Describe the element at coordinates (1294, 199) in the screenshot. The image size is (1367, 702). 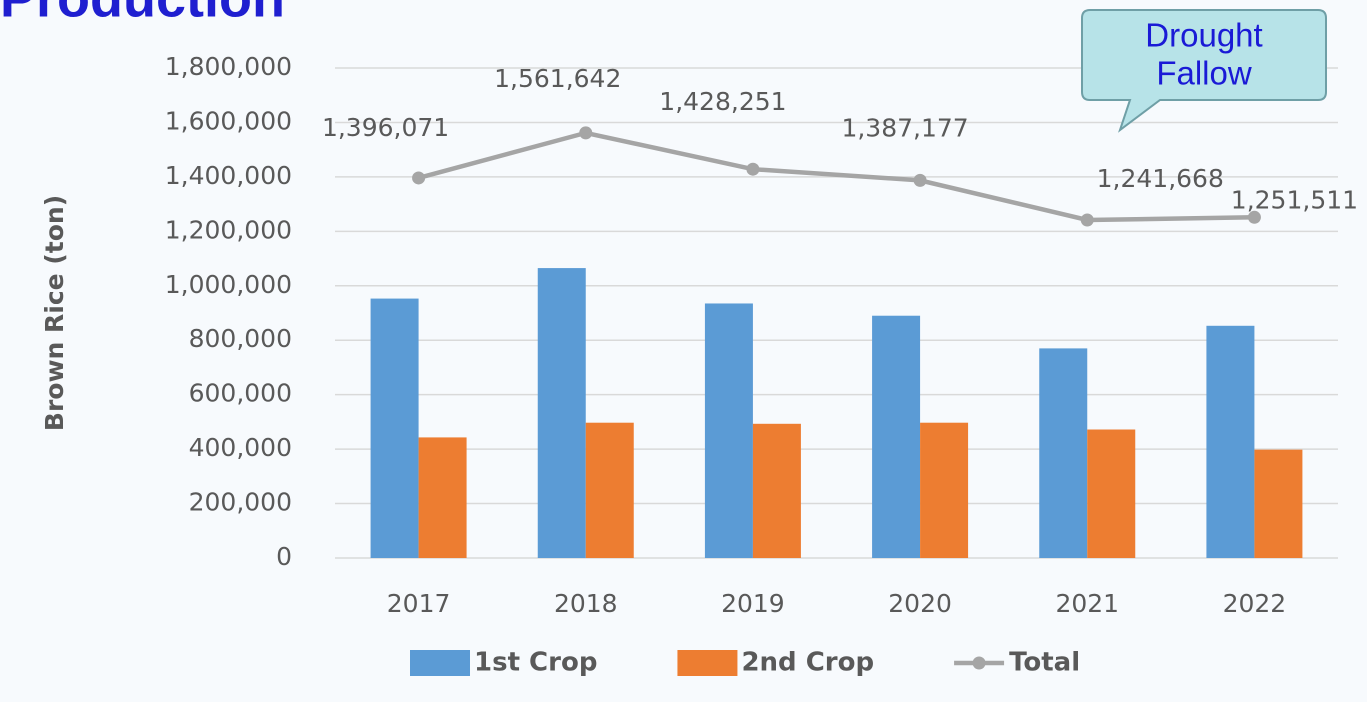
I see `data-label: 1,251,511` at that location.